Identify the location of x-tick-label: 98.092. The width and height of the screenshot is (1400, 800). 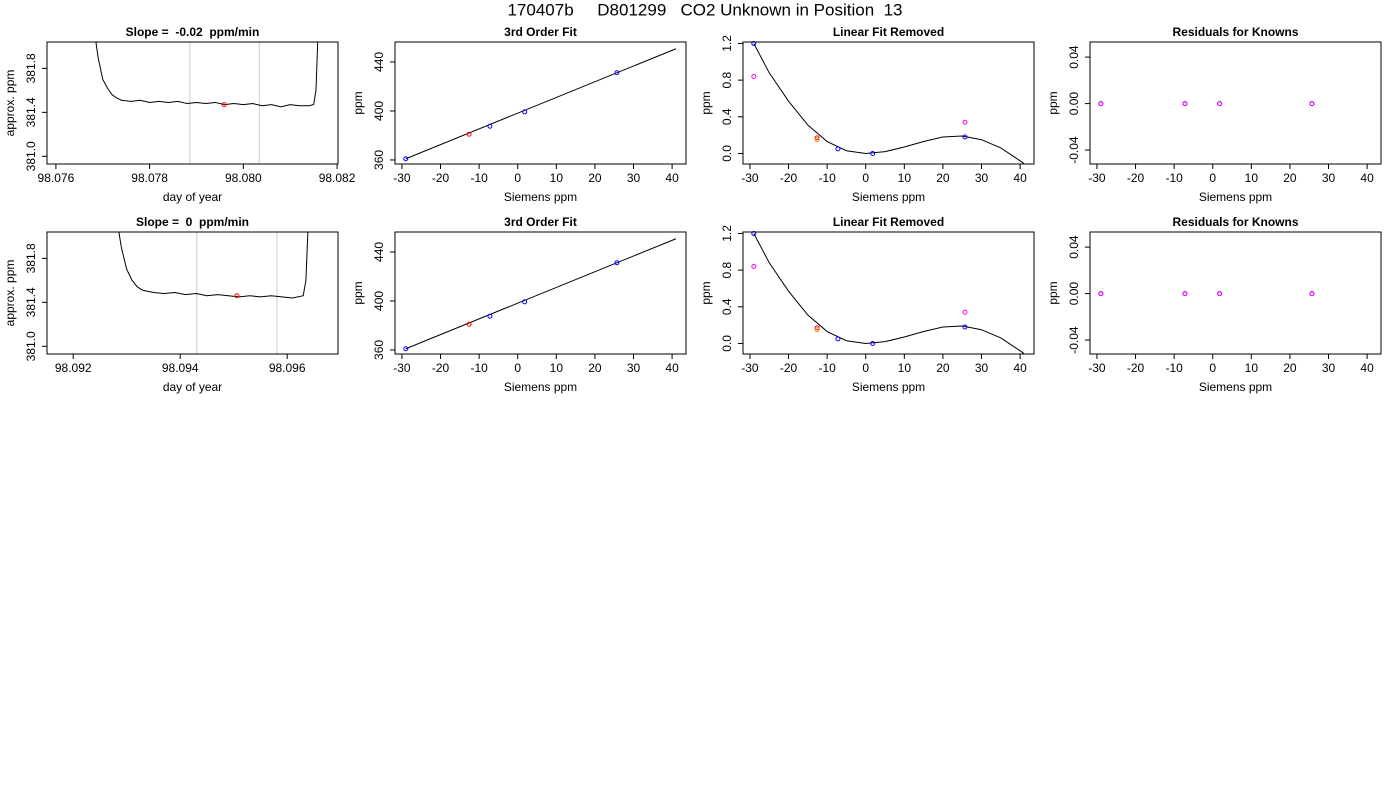
(73, 368).